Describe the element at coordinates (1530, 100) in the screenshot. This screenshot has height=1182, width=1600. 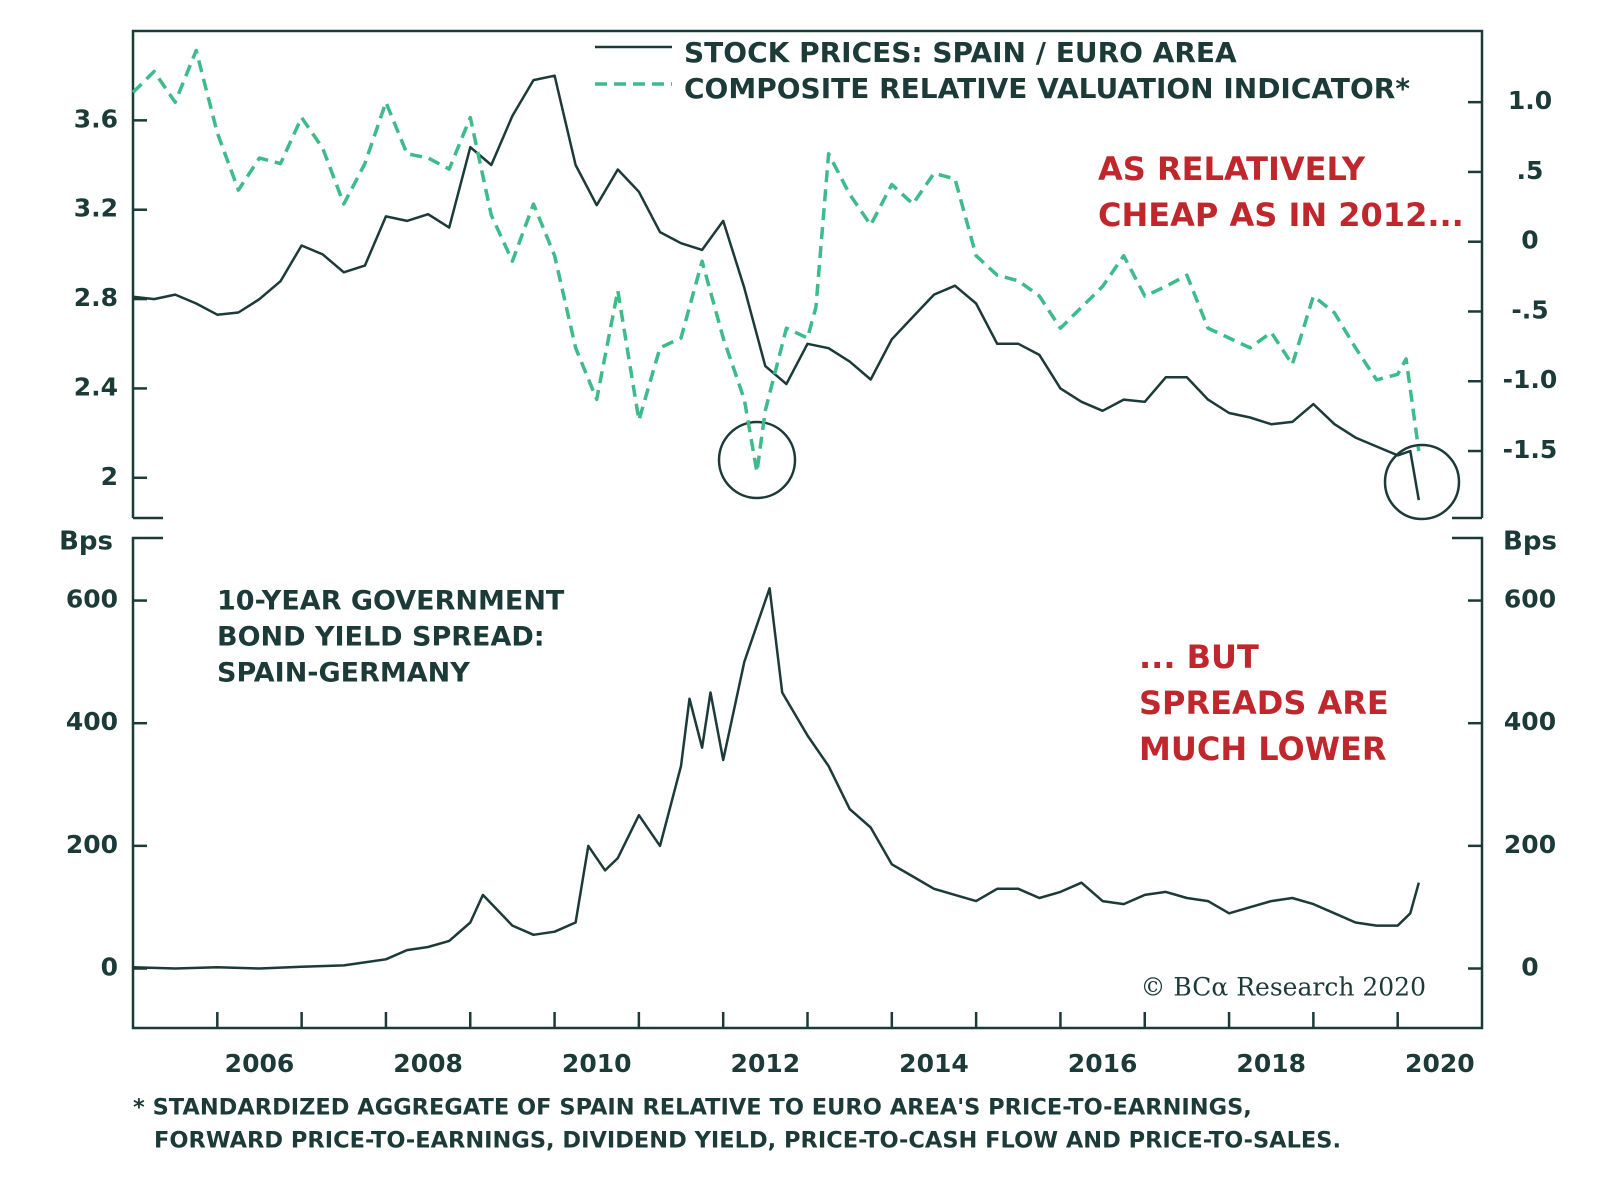
I see `y2-tick-label: 1.0` at that location.